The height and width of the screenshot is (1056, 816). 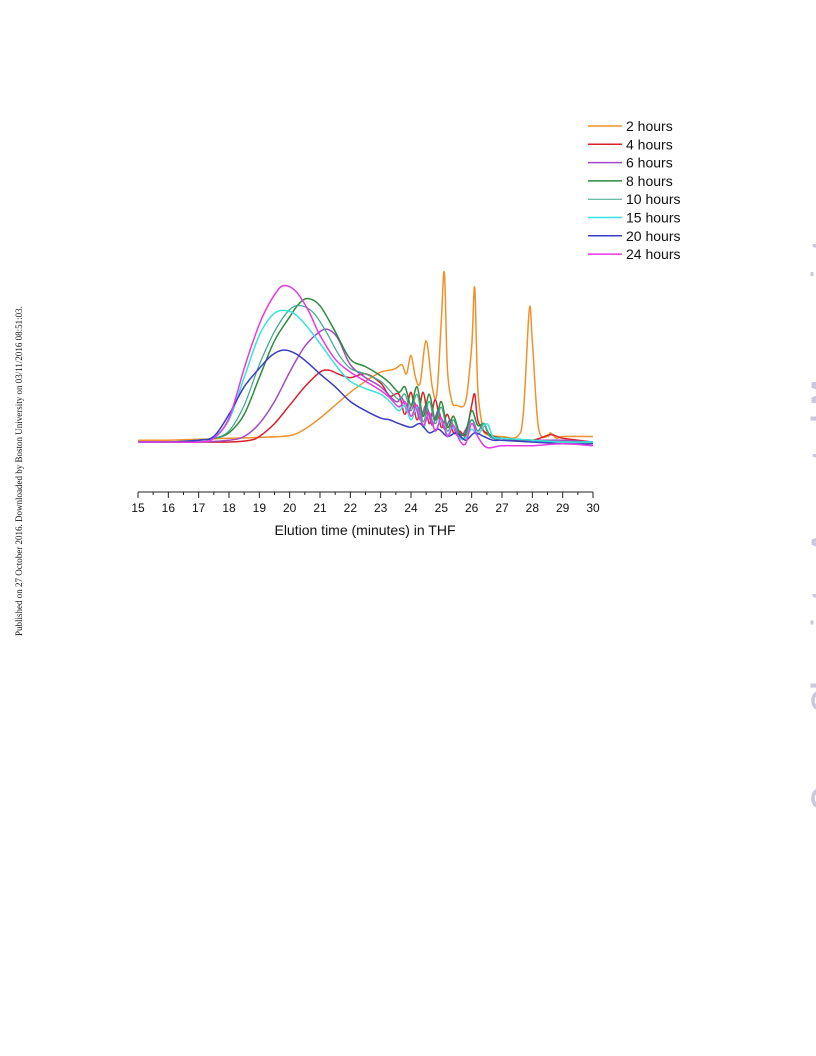 What do you see at coordinates (351, 508) in the screenshot?
I see `x-tick-label-22: 22` at bounding box center [351, 508].